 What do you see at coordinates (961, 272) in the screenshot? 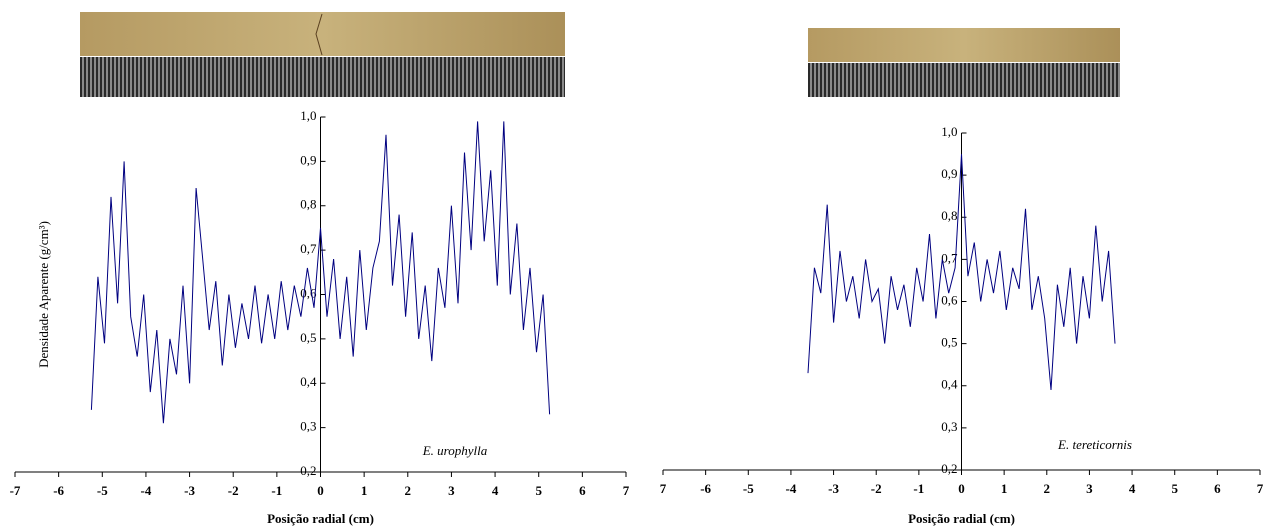
I see `density-line` at bounding box center [961, 272].